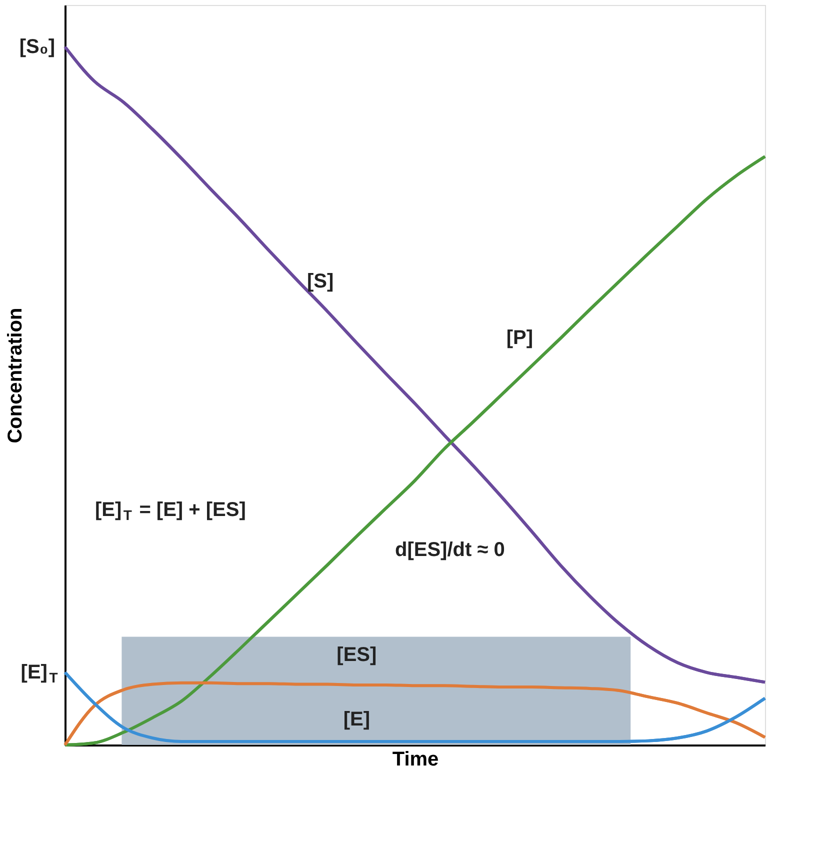 This screenshot has width=824, height=856. I want to click on text: [S₀], so click(37, 47).